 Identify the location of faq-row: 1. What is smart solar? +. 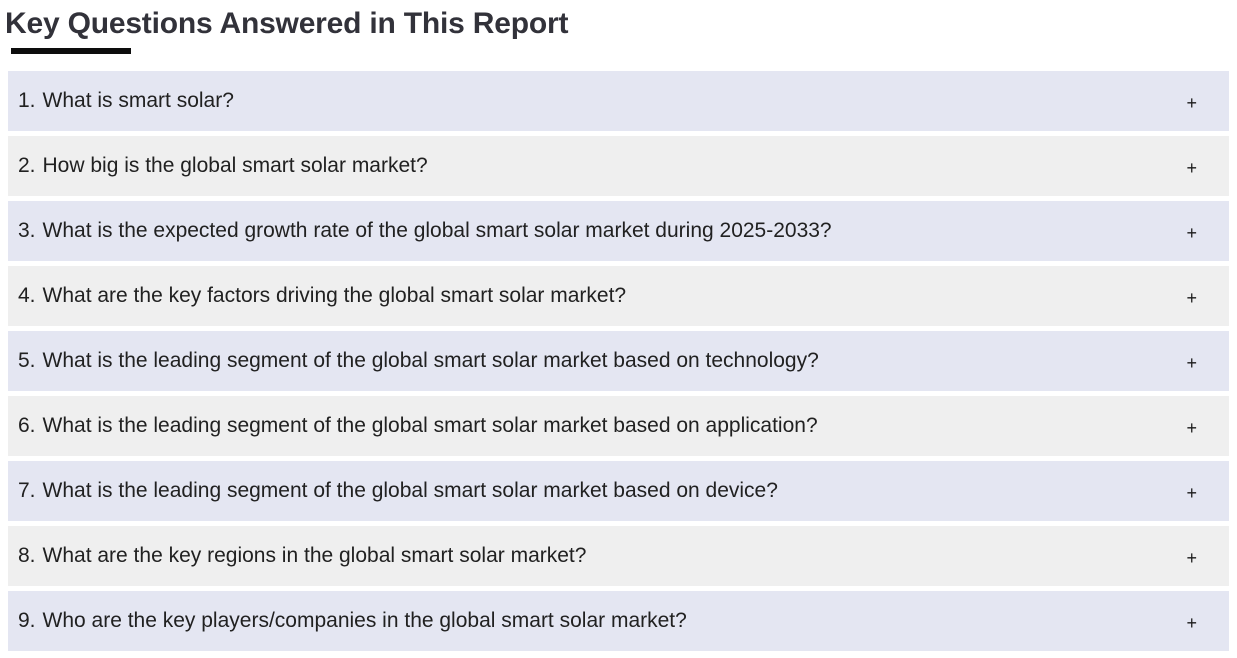
(618, 101).